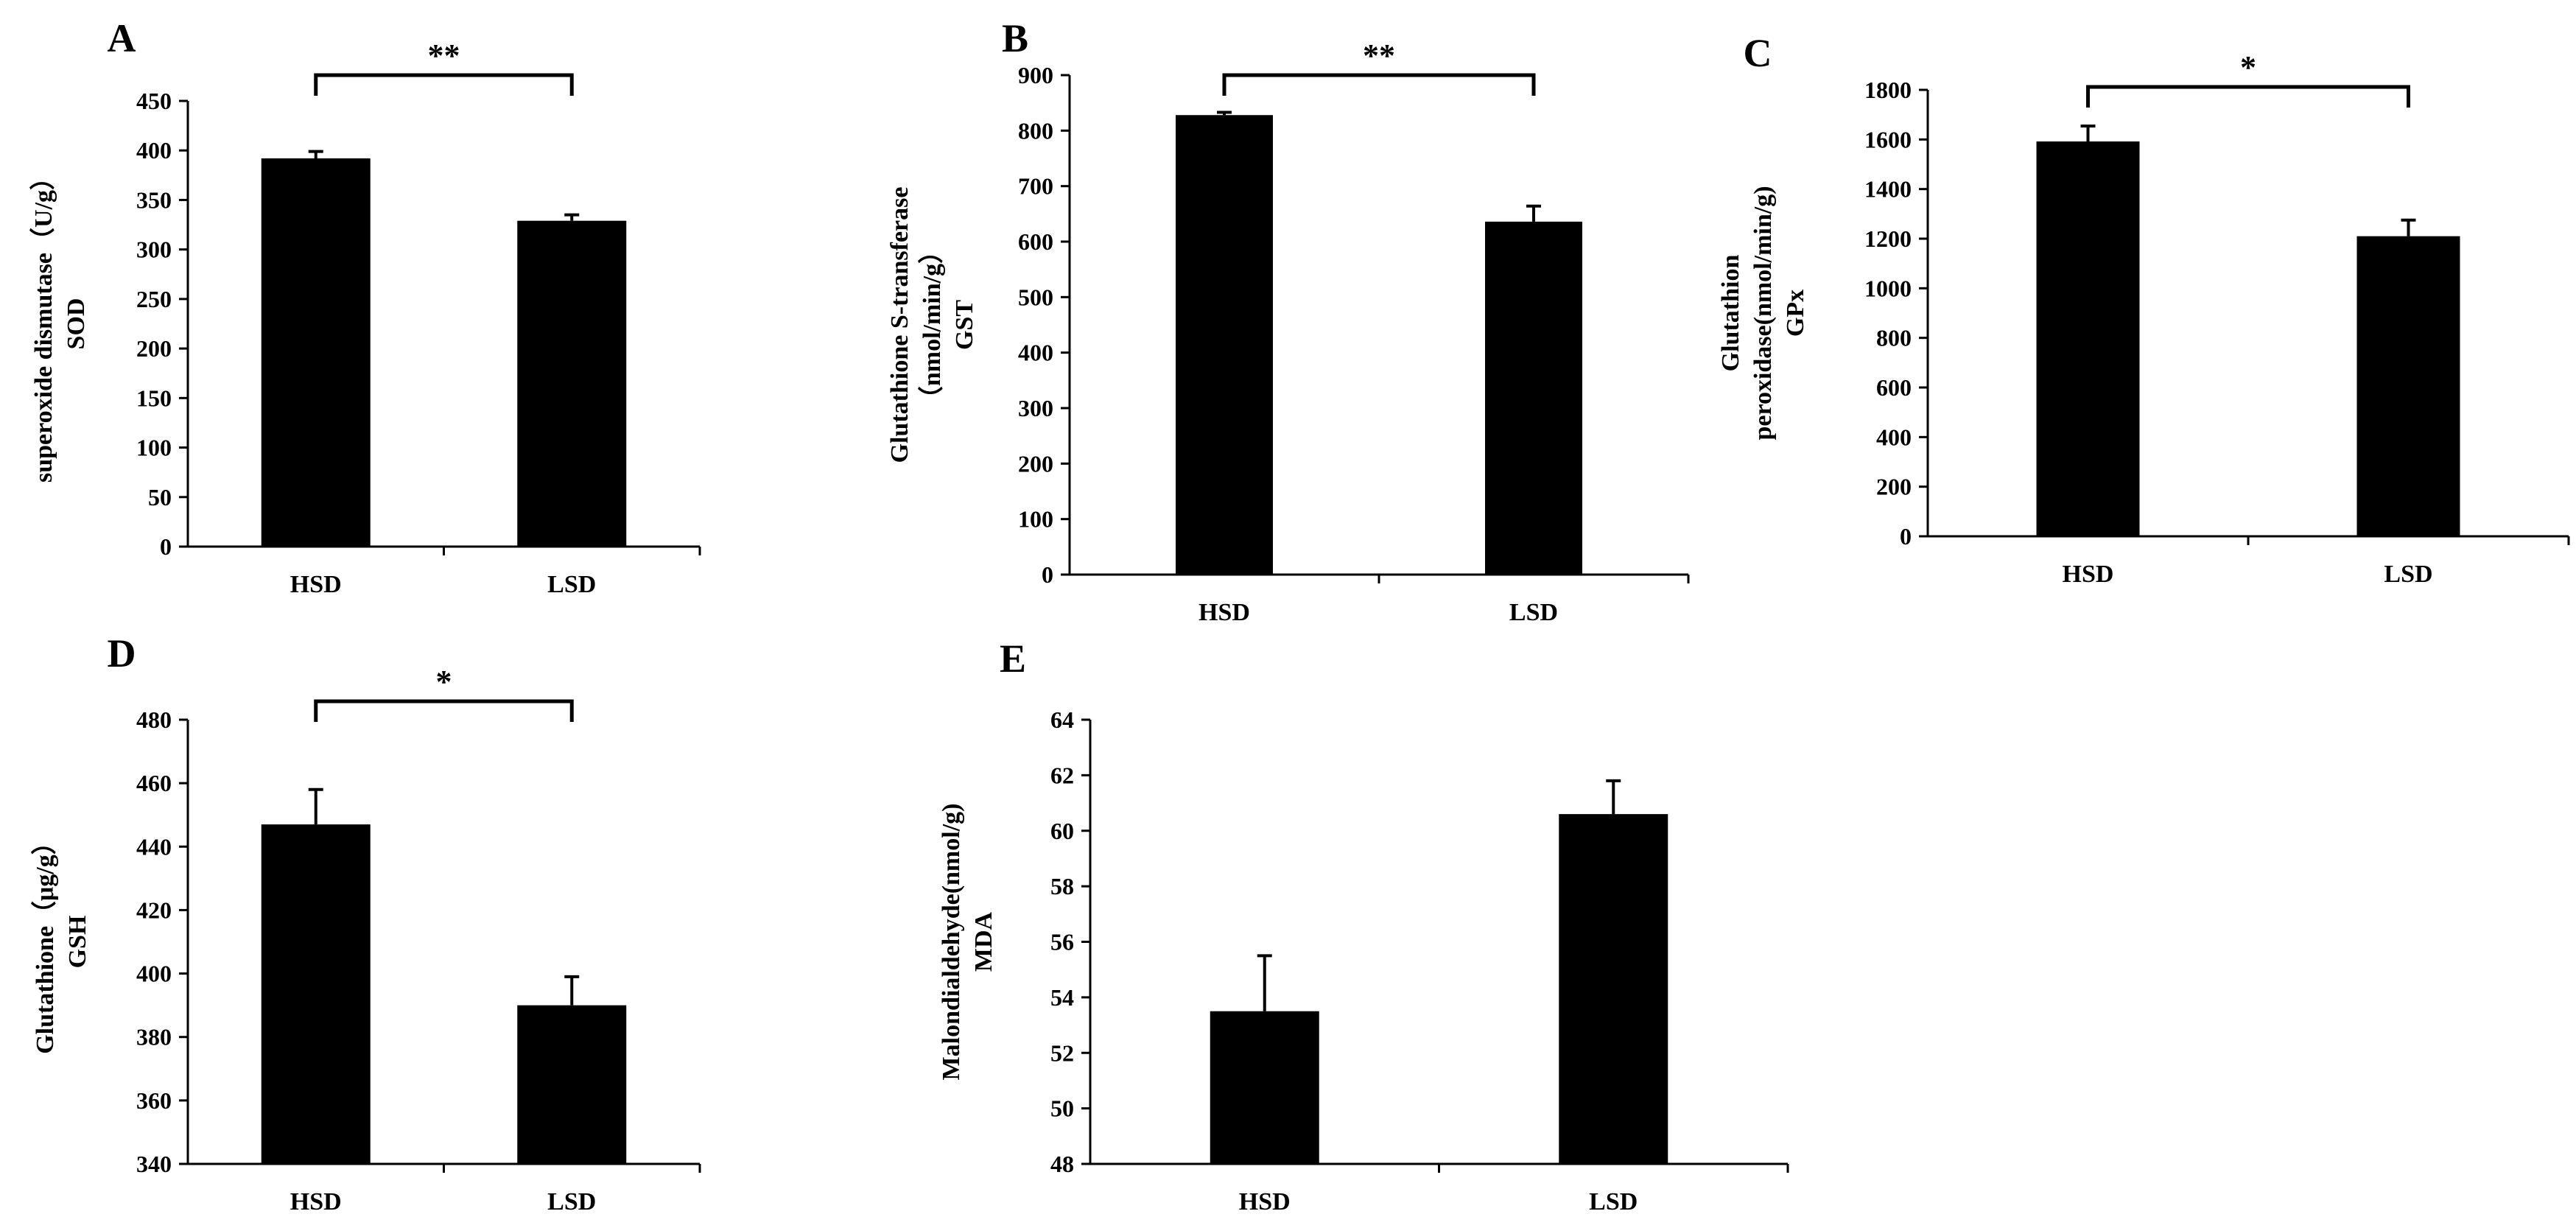 The height and width of the screenshot is (1228, 2576). What do you see at coordinates (1730, 313) in the screenshot?
I see `y-axis-label: Glutathion` at bounding box center [1730, 313].